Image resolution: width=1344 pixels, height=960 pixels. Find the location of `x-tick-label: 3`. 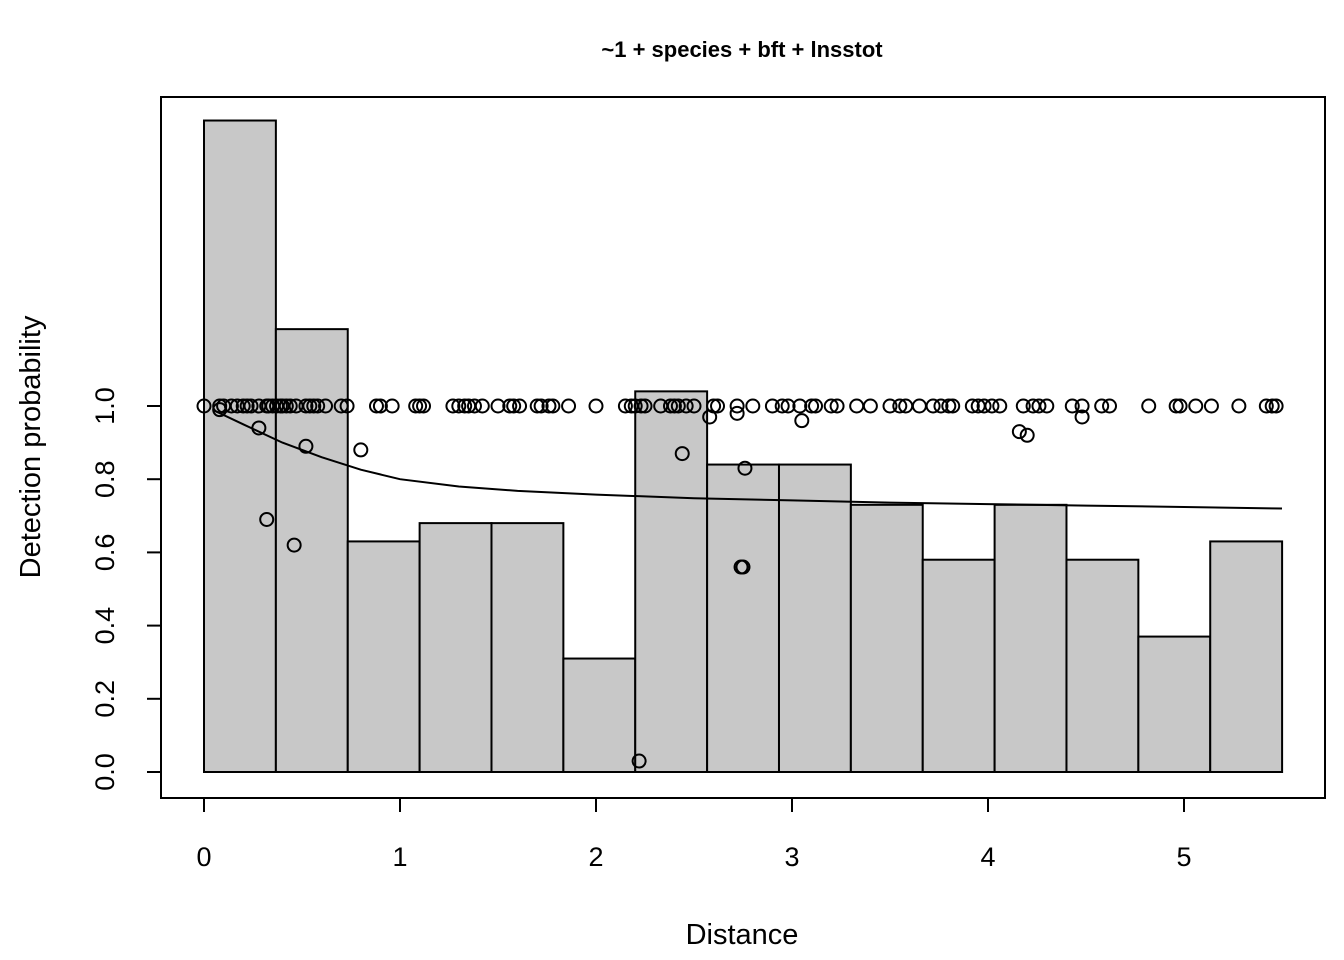

x-tick-label: 3 is located at coordinates (791, 857).